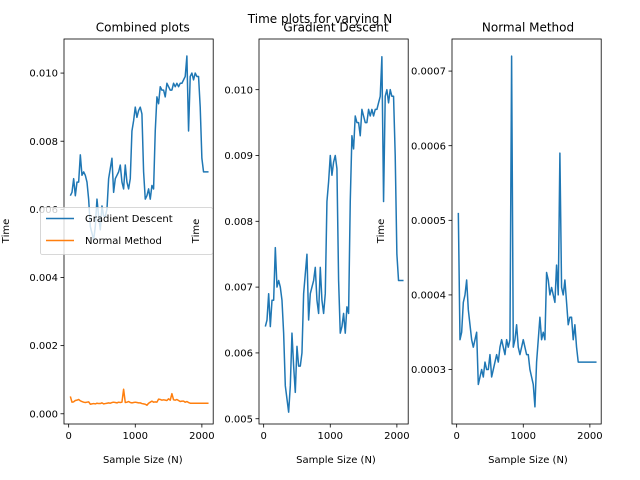  What do you see at coordinates (201, 436) in the screenshot?
I see `x-tick-label-combined-plots: 2000` at bounding box center [201, 436].